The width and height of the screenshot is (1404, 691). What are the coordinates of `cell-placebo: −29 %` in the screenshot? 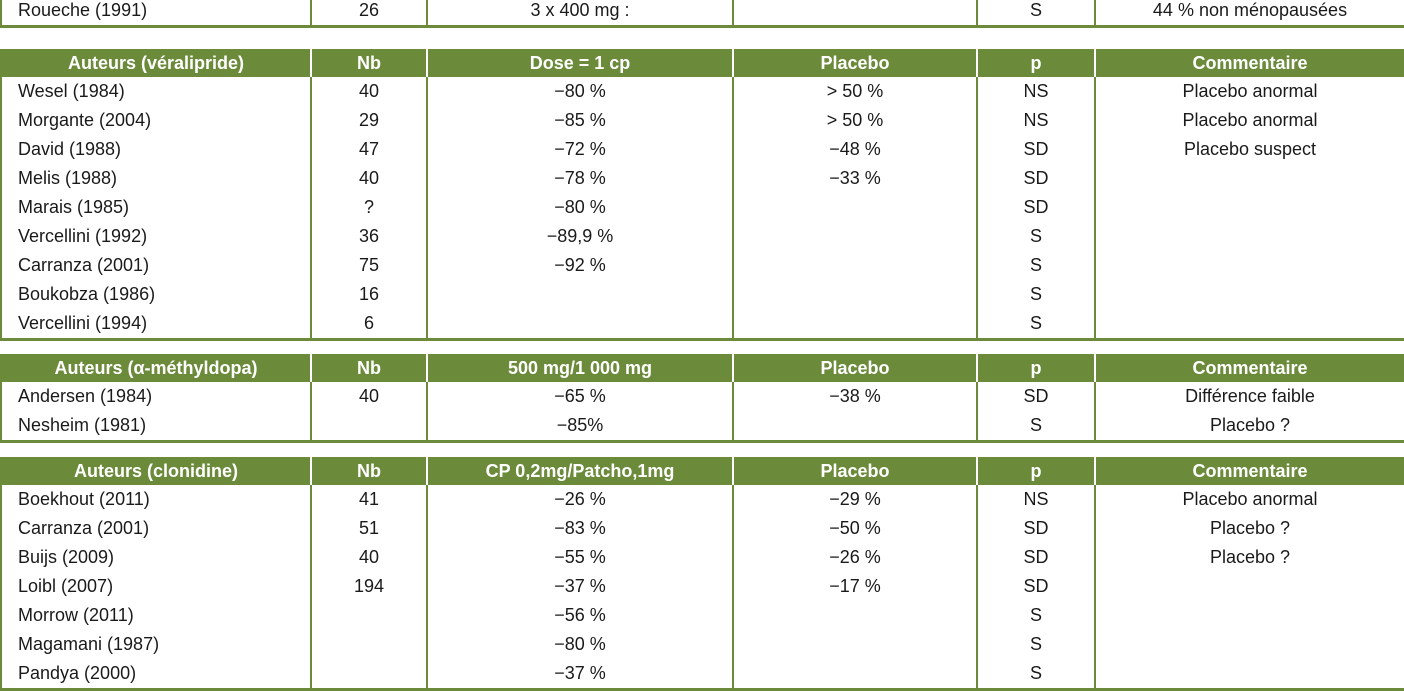 It's located at (855, 499).